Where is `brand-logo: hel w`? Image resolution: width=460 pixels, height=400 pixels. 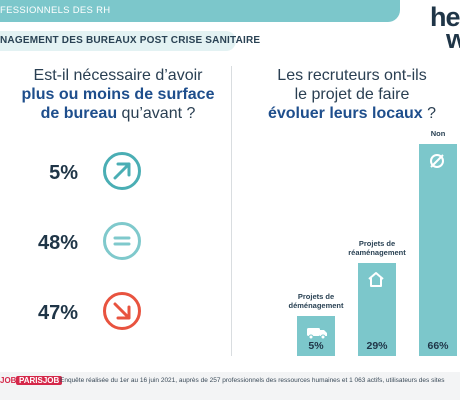
brand-logo: hel w is located at coordinates (445, 29).